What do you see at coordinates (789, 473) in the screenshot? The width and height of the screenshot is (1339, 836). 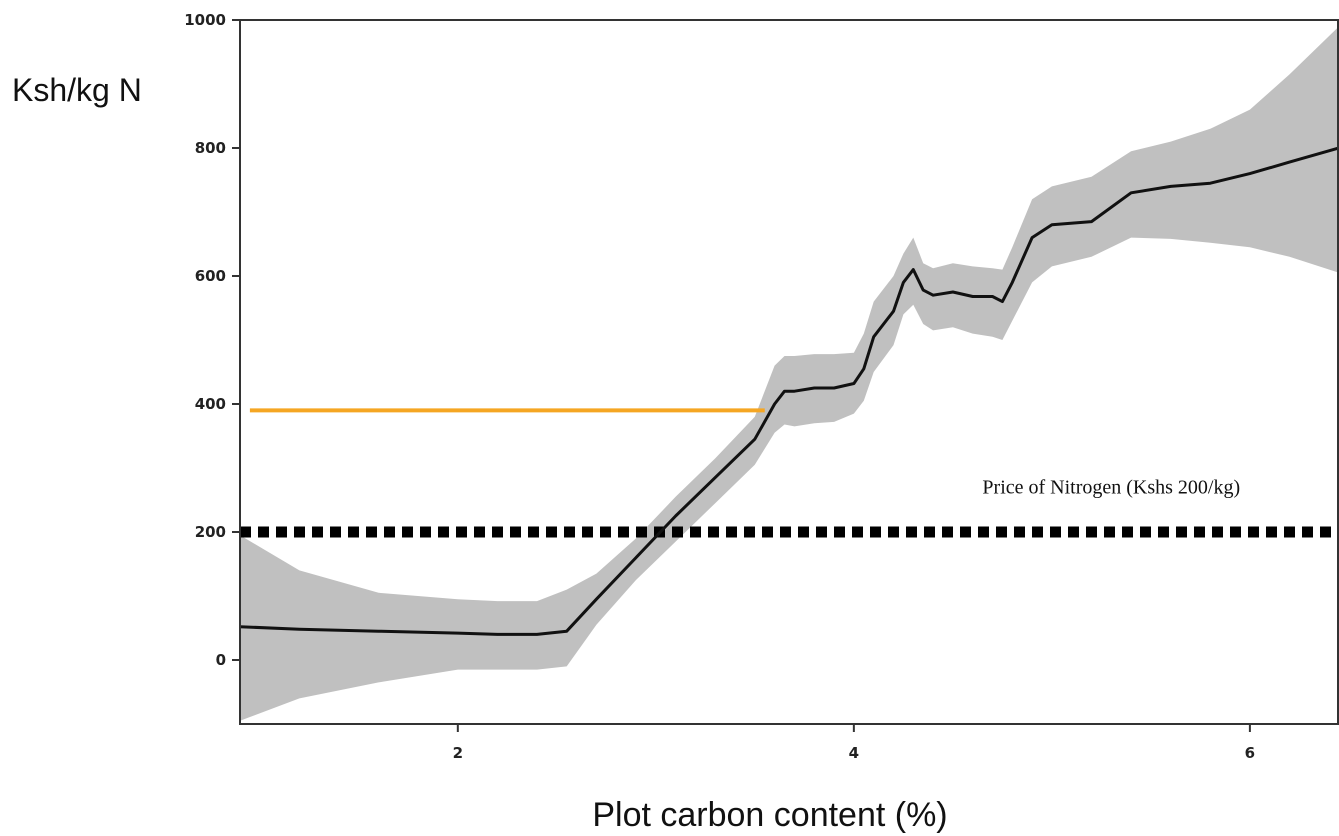 I see `reference-lines` at bounding box center [789, 473].